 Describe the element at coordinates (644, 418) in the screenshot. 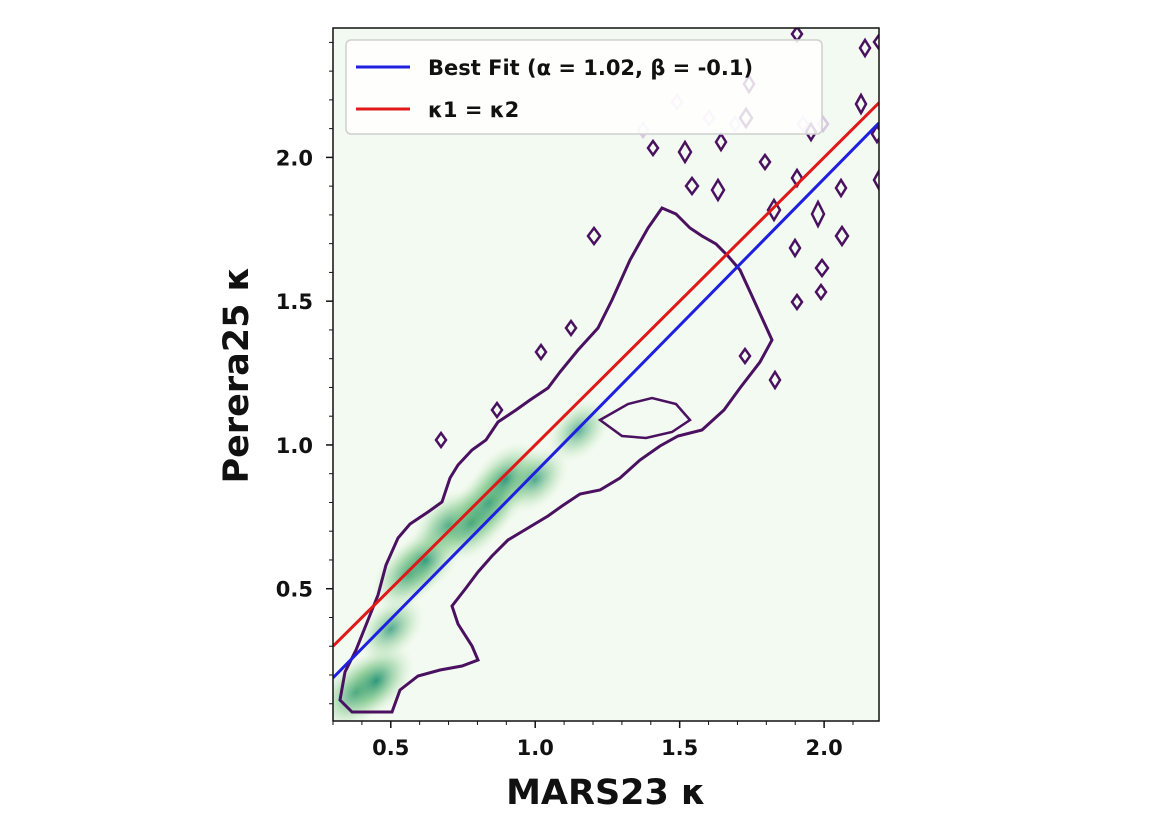

I see `density-contour-inner` at that location.